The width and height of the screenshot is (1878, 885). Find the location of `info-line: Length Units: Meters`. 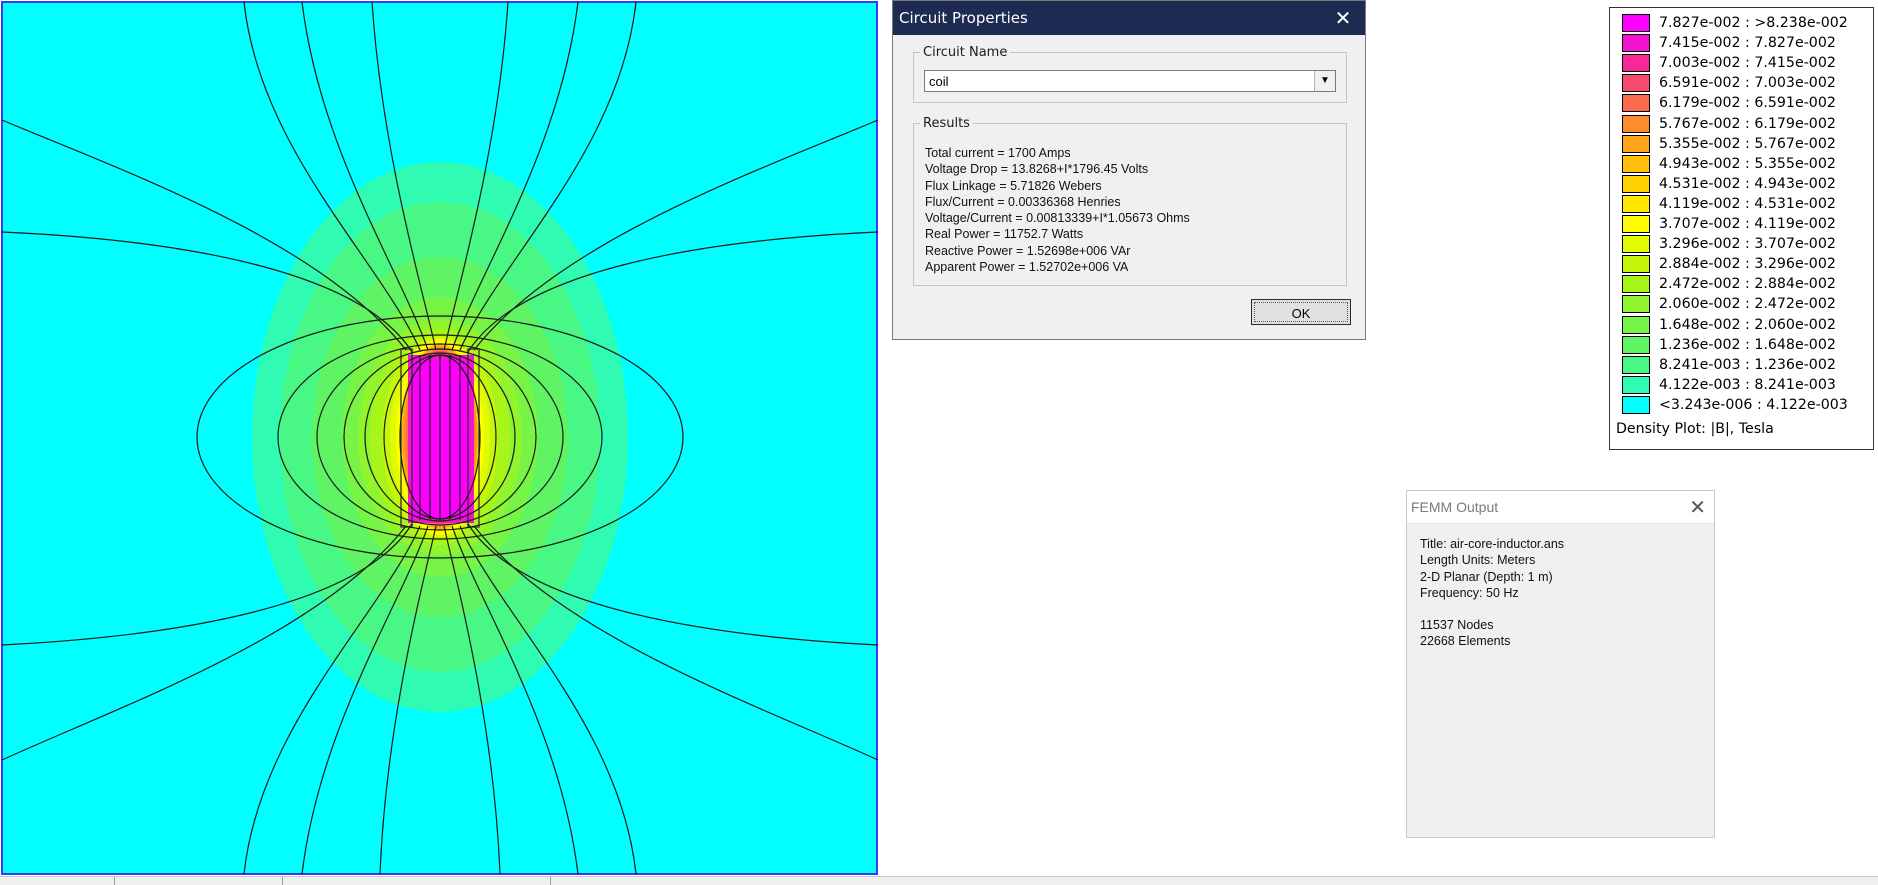

info-line: Length Units: Meters is located at coordinates (1478, 560).